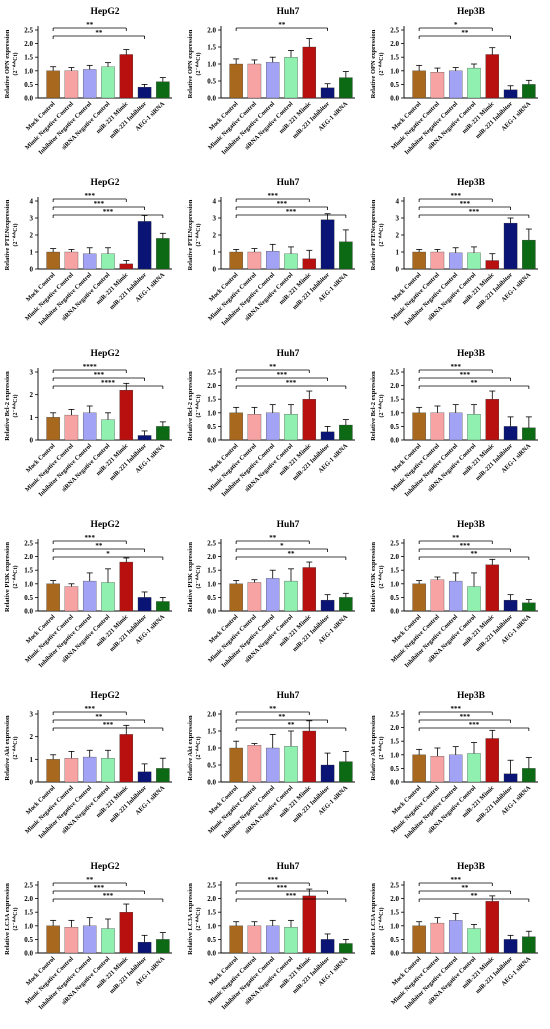 The height and width of the screenshot is (1029, 550). What do you see at coordinates (373, 234) in the screenshot?
I see `y-axis-label: Relative PTENexpression` at bounding box center [373, 234].